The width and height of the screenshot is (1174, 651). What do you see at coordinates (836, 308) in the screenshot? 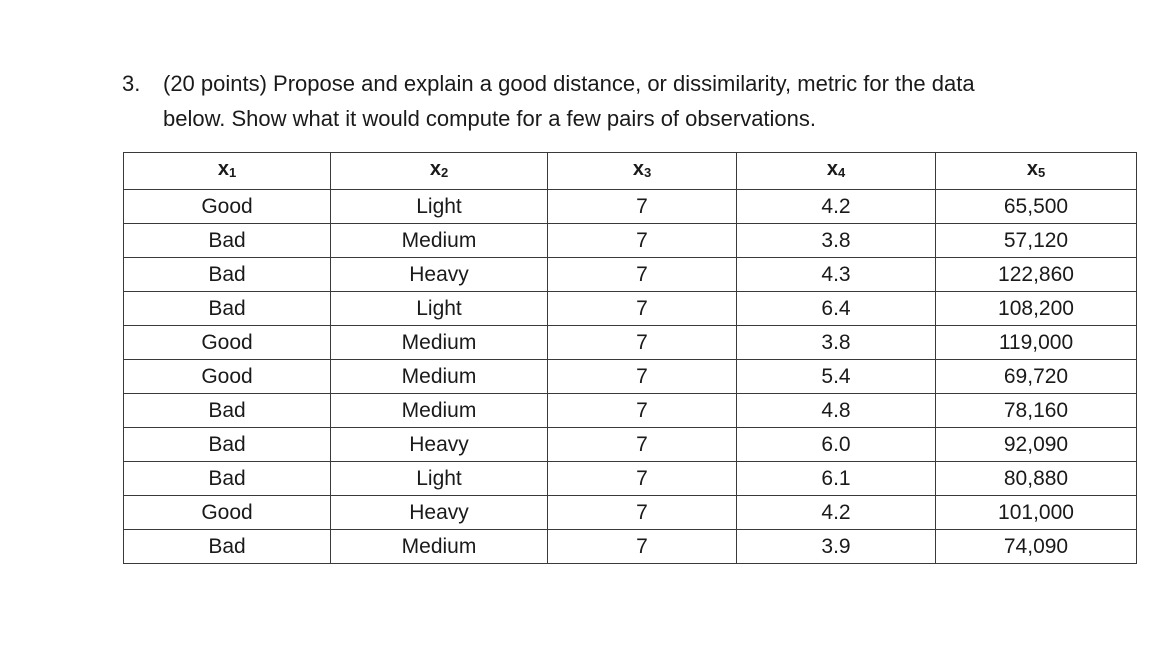
I see `table-cell-x4: 6.4` at bounding box center [836, 308].